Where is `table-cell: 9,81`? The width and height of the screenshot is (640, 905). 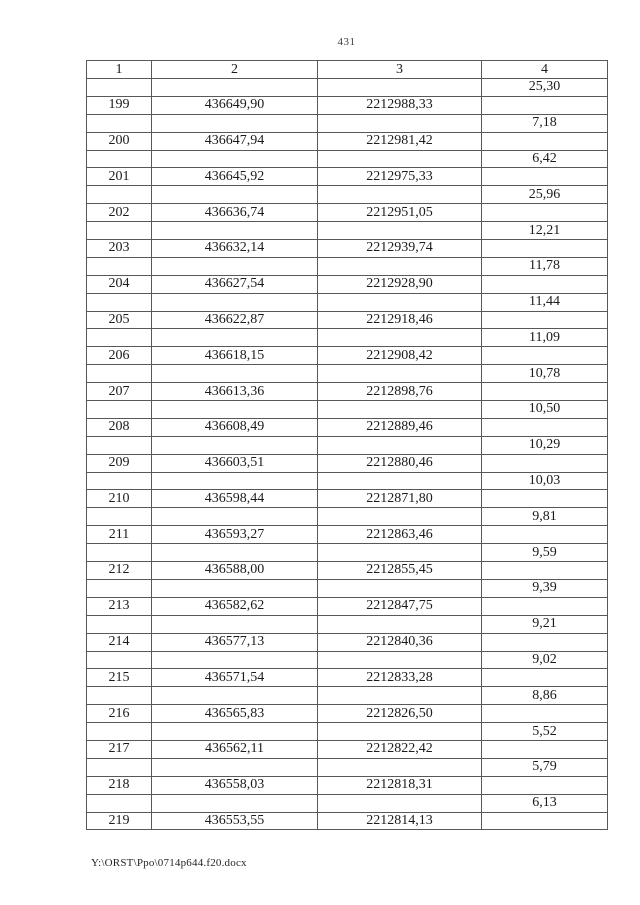
table-cell: 9,81 is located at coordinates (544, 517).